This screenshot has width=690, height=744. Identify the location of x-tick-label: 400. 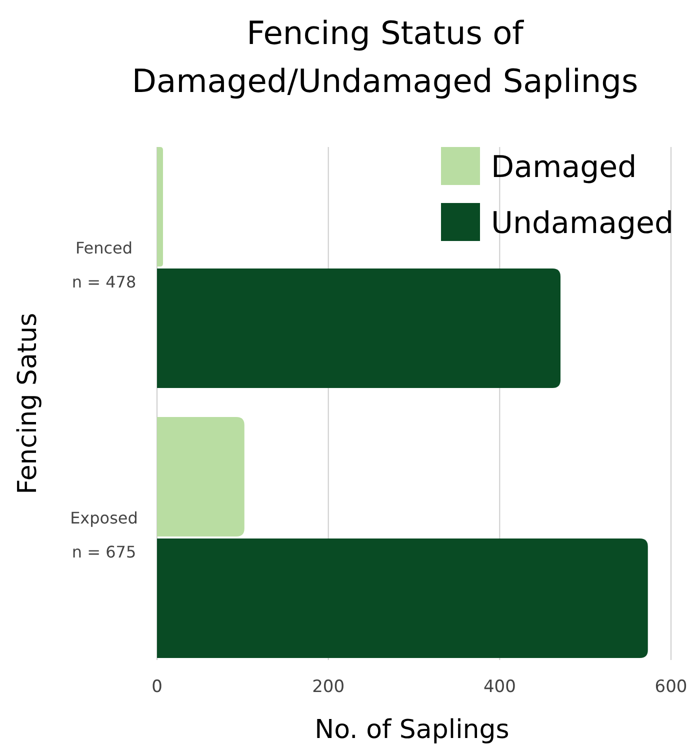
(499, 687).